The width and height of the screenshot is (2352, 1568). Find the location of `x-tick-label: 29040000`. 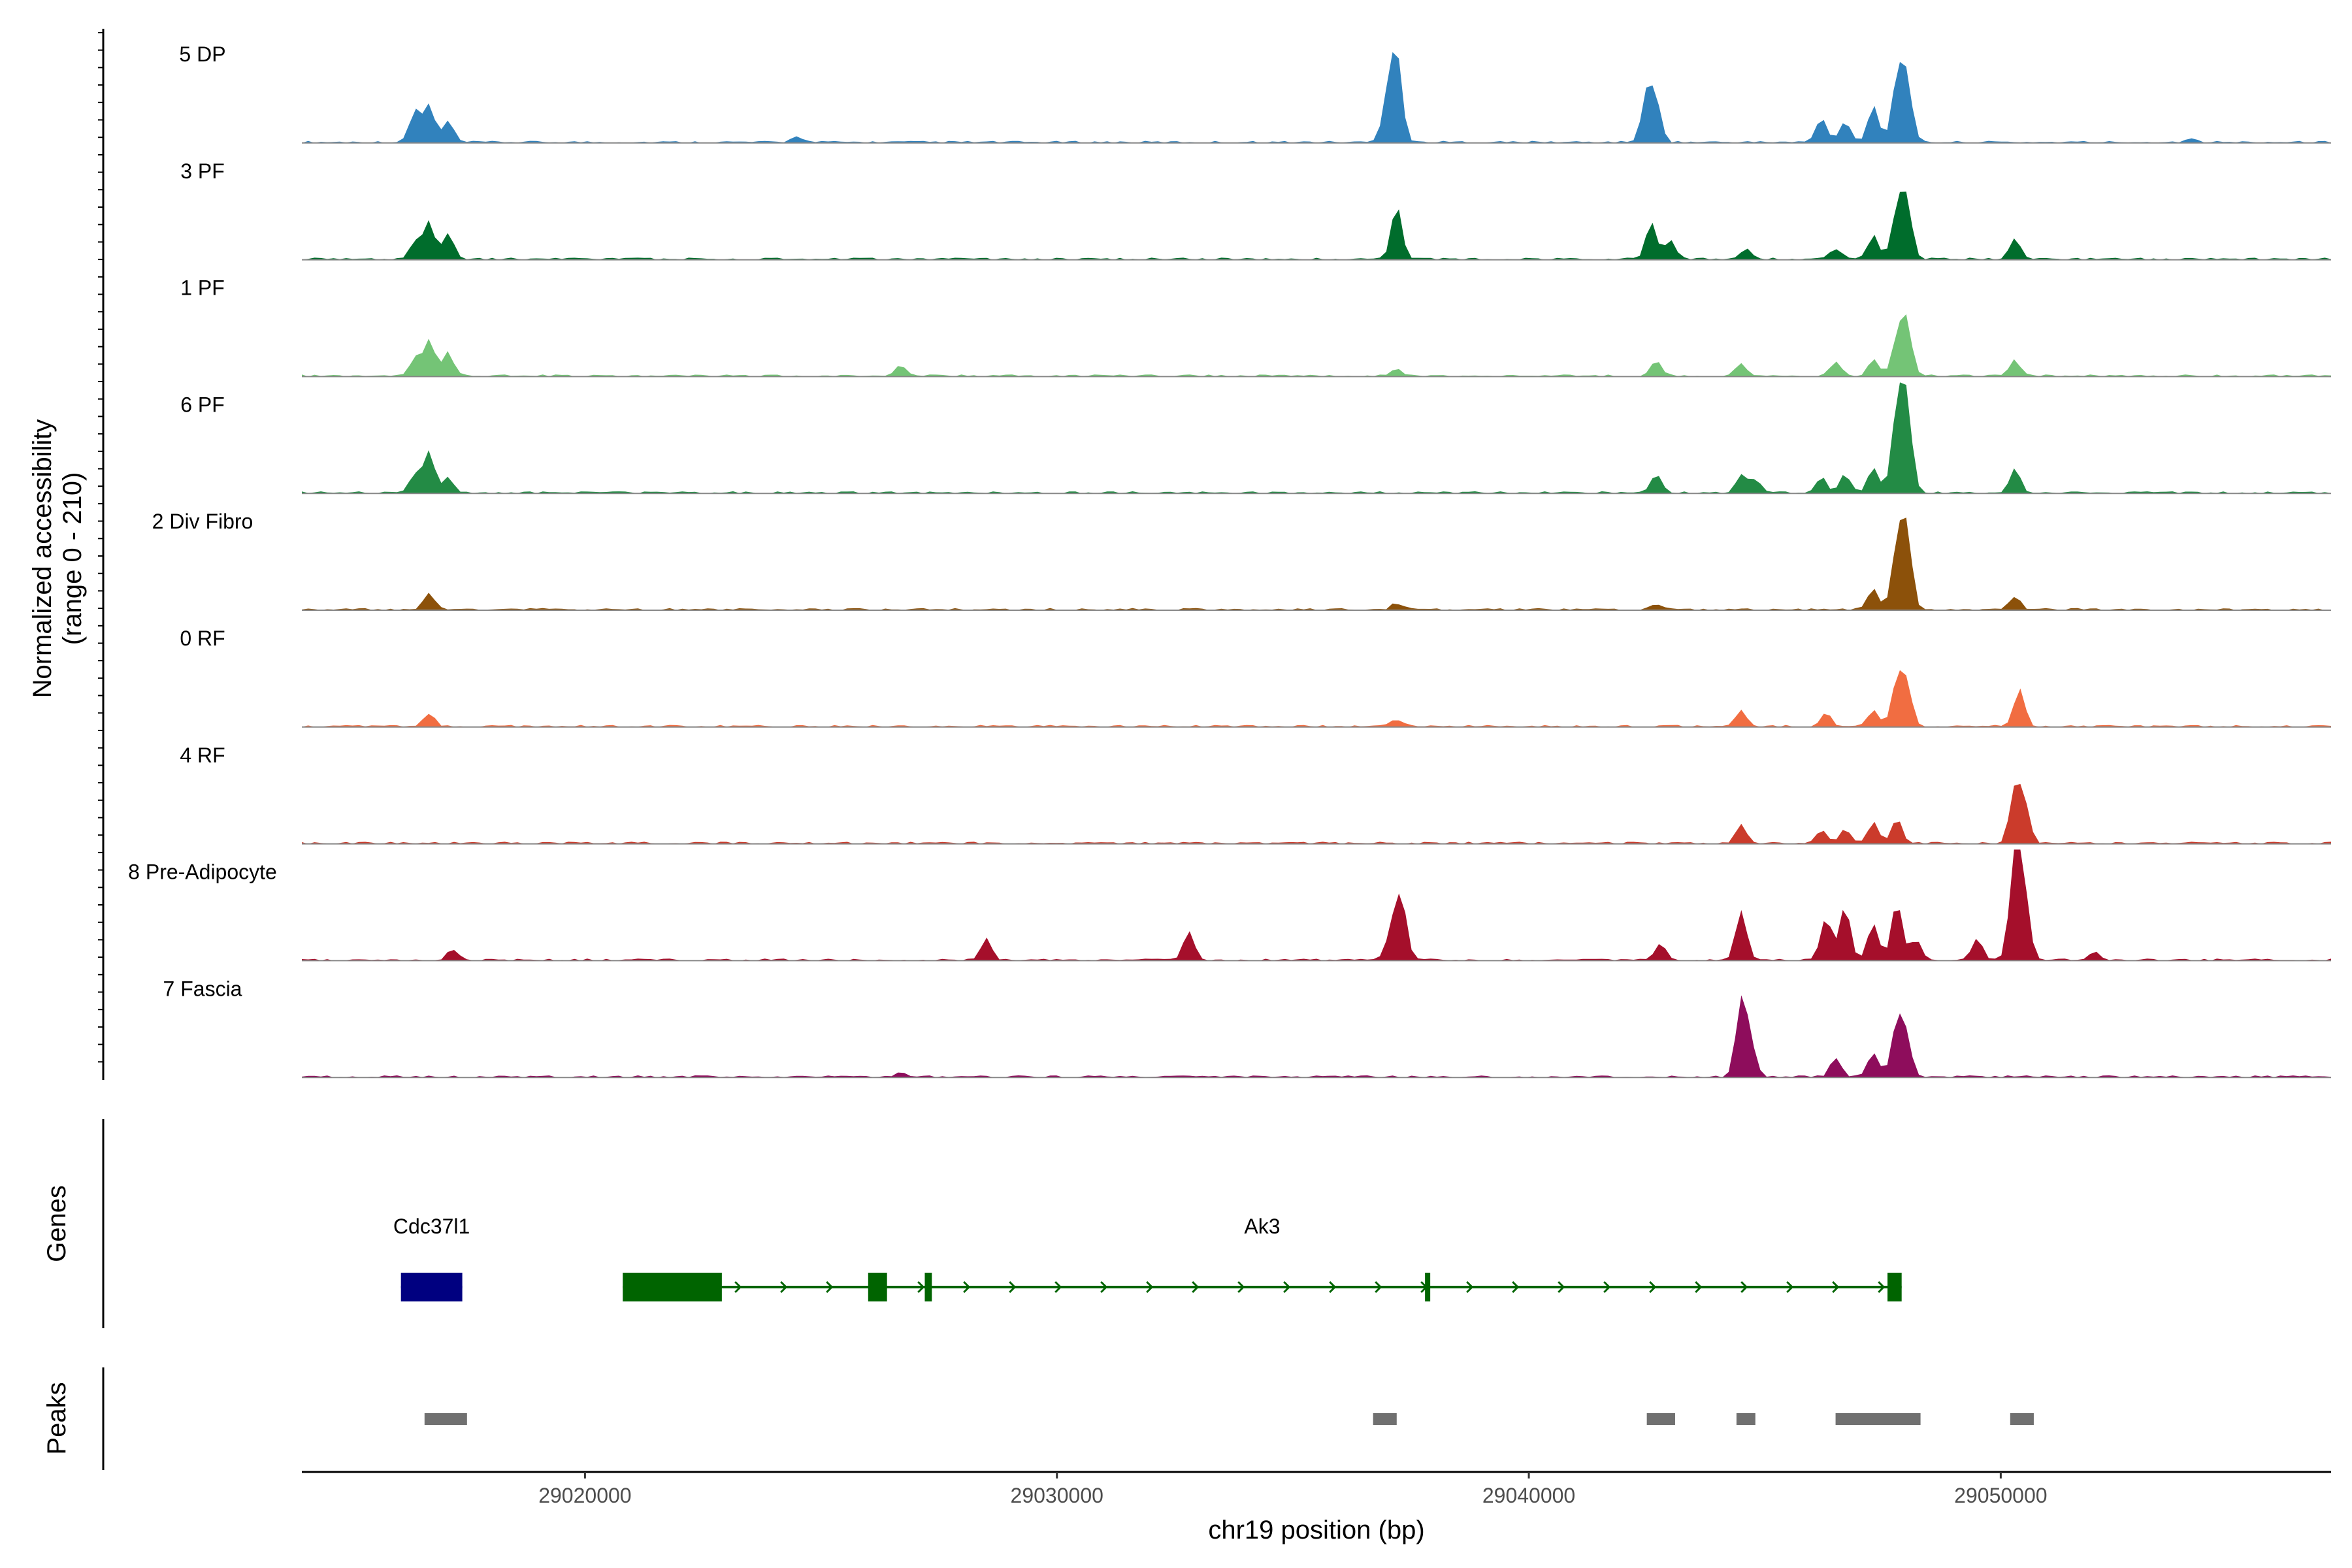

x-tick-label: 29040000 is located at coordinates (1528, 1495).